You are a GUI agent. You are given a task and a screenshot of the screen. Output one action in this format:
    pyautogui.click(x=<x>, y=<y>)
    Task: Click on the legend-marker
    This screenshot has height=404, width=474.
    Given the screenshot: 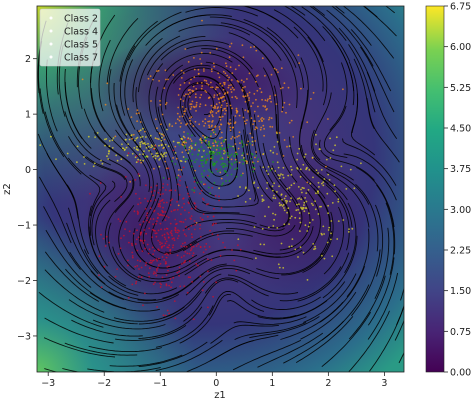 What is the action you would take?
    pyautogui.click(x=51, y=44)
    